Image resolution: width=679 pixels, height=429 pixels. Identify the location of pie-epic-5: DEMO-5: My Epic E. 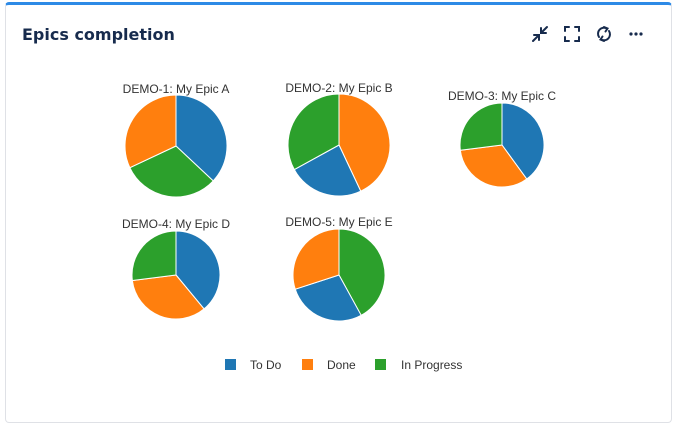
(339, 268).